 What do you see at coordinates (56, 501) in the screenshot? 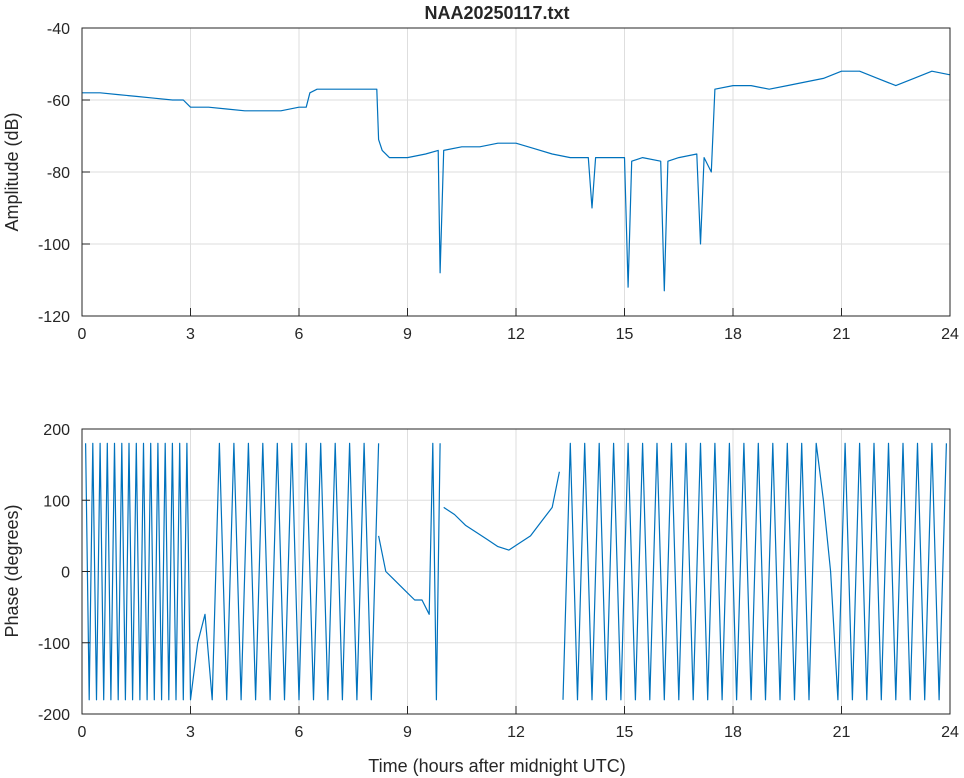
I see `phase-y-tick-label: 100` at bounding box center [56, 501].